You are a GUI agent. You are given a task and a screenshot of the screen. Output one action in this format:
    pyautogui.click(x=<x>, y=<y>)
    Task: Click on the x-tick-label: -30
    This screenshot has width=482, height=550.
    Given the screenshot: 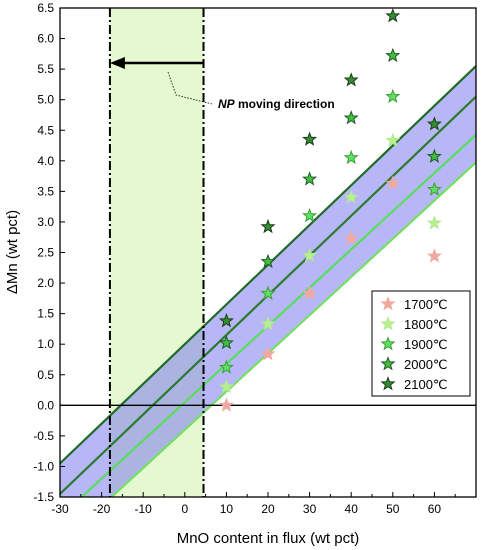 What is the action you would take?
    pyautogui.click(x=60, y=509)
    